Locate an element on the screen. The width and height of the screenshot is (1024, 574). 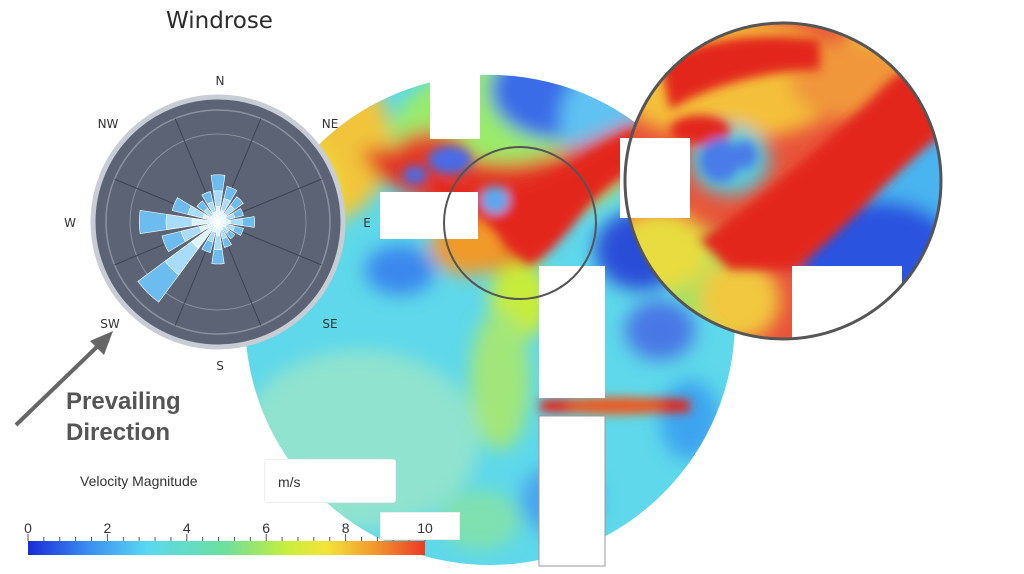
windrose-petal-n is located at coordinates (218, 214).